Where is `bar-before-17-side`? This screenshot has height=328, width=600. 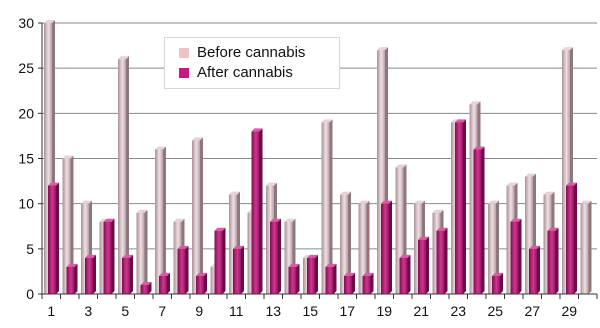 bar-before-17-side is located at coordinates (349, 242).